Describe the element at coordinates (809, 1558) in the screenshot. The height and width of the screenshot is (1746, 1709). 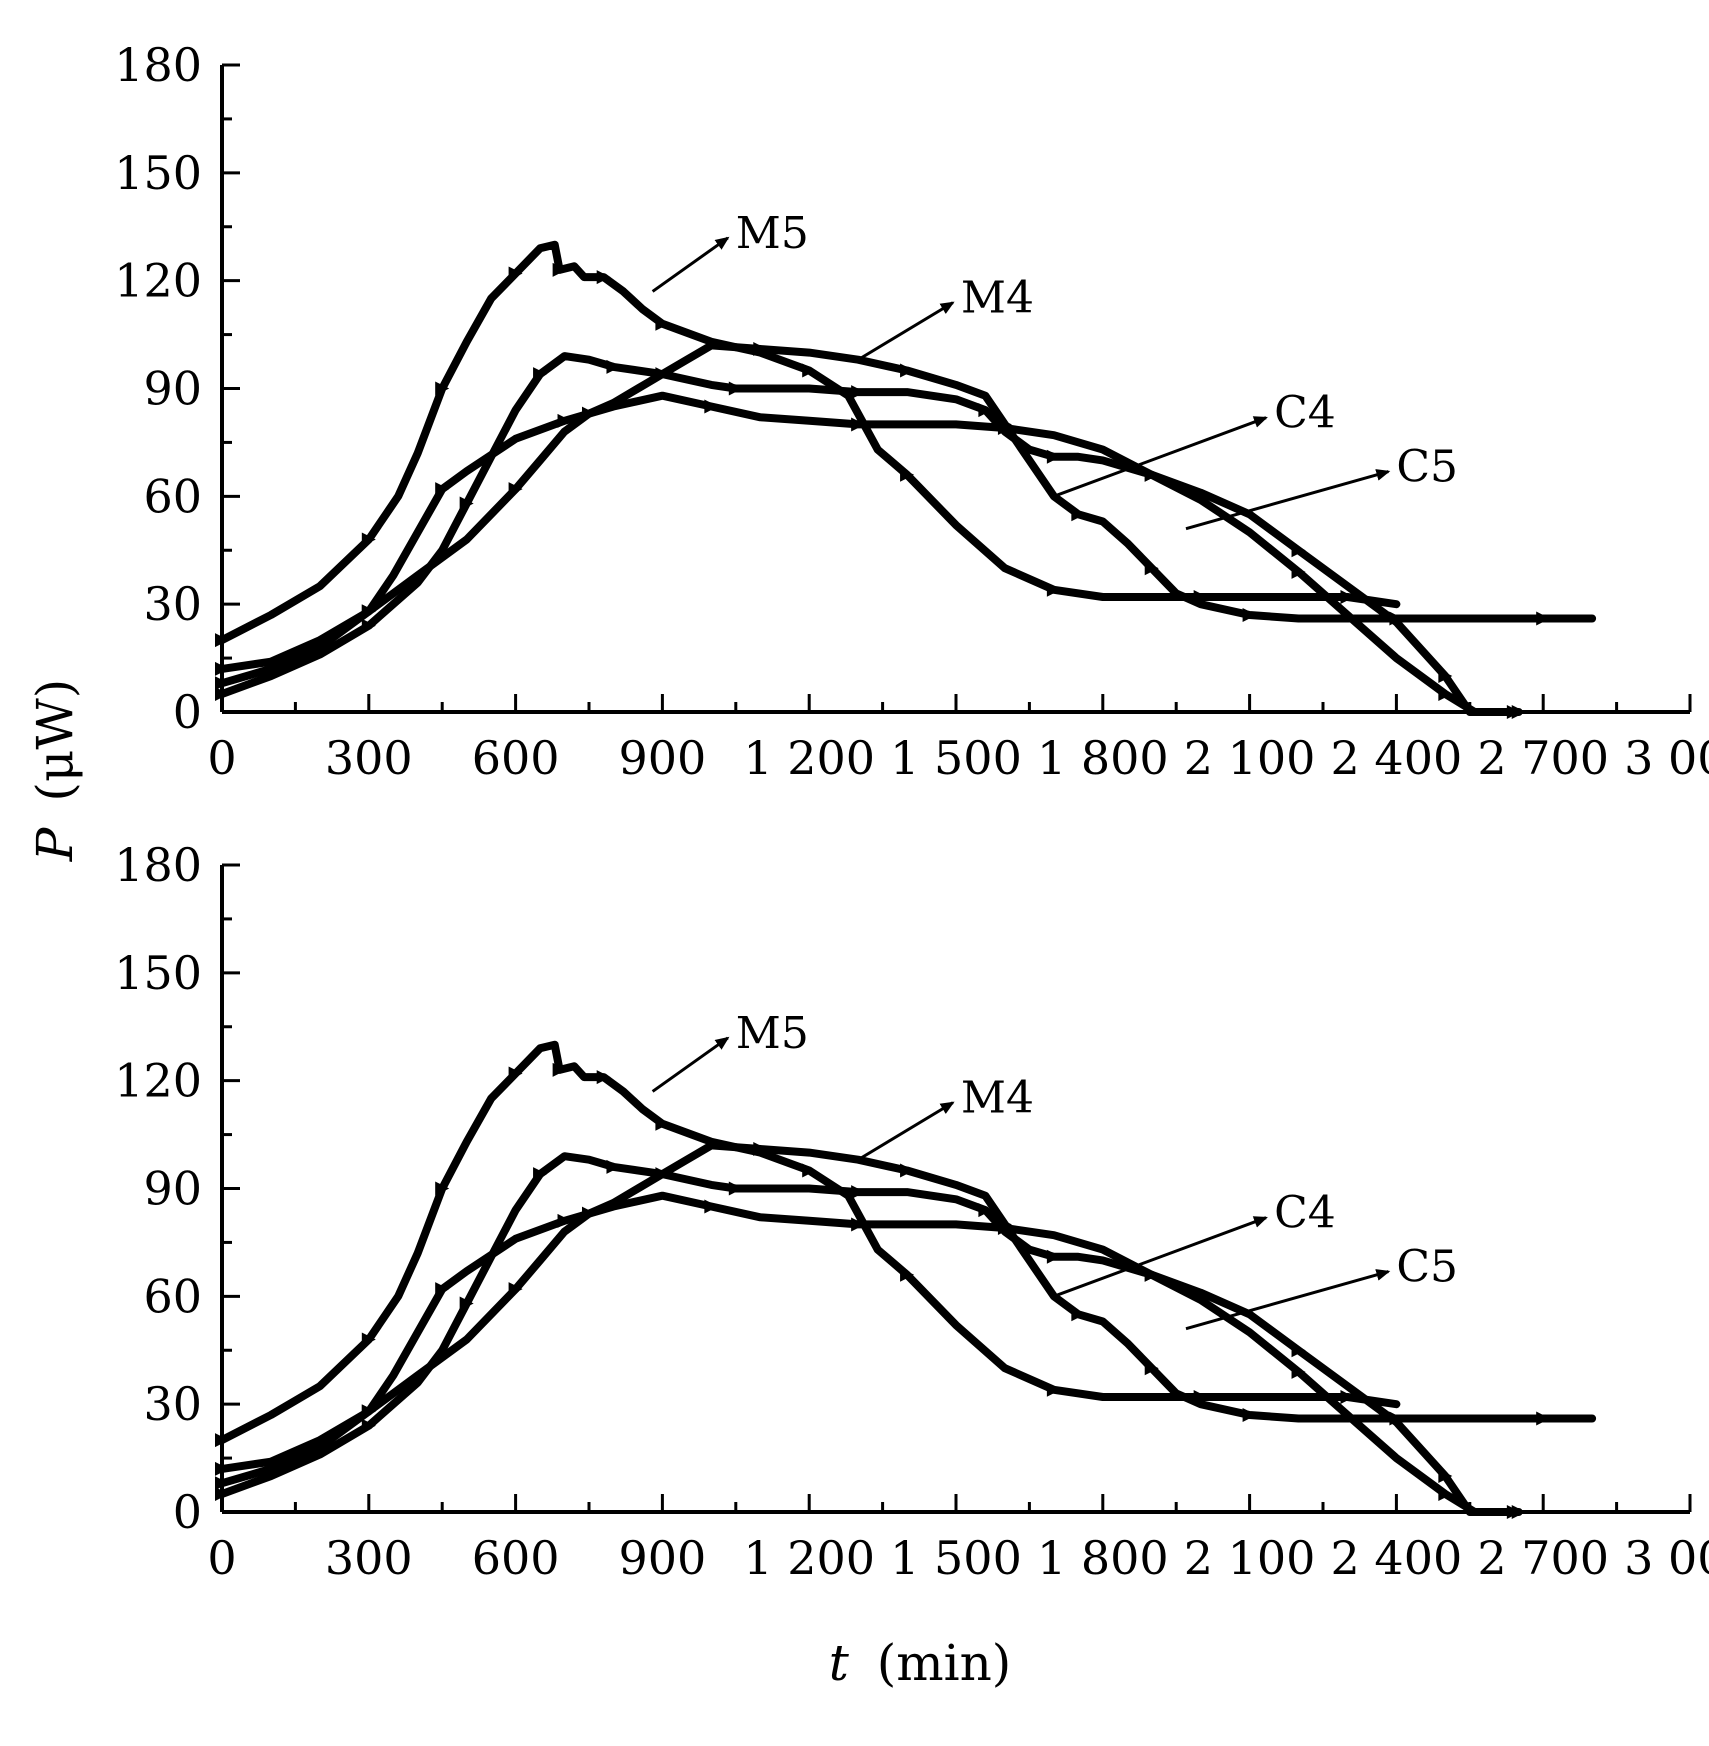
I see `x-tick-label: 1 200` at that location.